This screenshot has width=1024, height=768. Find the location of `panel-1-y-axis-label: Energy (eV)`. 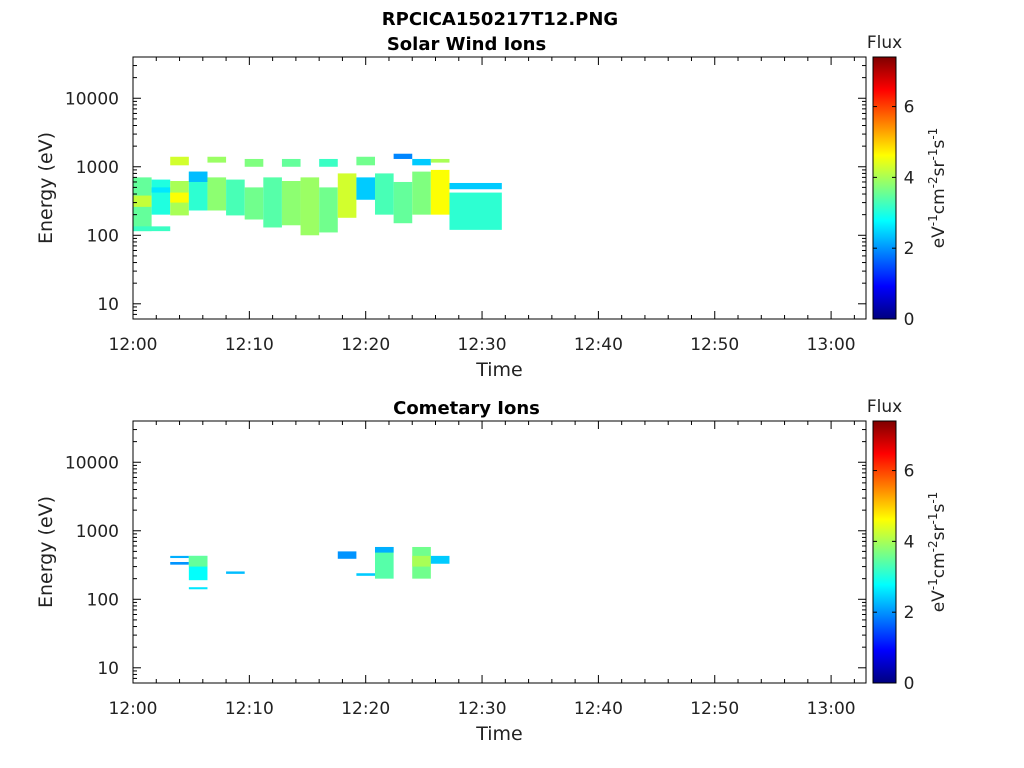

panel-1-y-axis-label: Energy (eV) is located at coordinates (46, 188).